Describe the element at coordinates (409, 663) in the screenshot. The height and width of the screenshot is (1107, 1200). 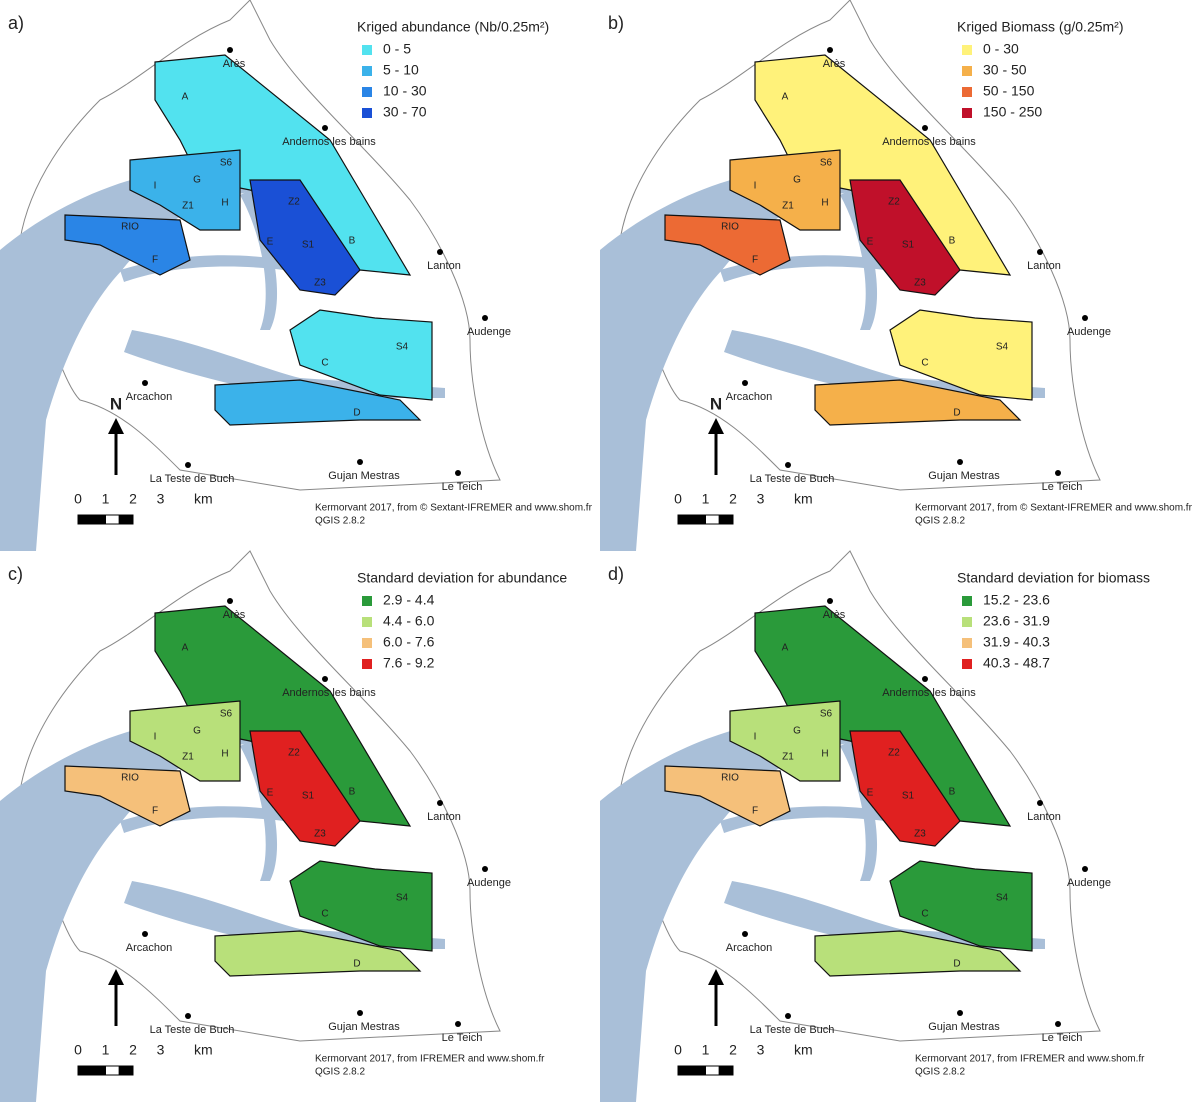
I see `legend-label: 7.6 - 9.2` at that location.